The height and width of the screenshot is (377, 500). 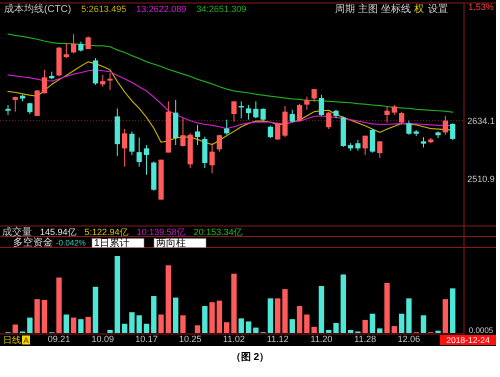 What do you see at coordinates (26, 340) in the screenshot?
I see `text: A` at bounding box center [26, 340].